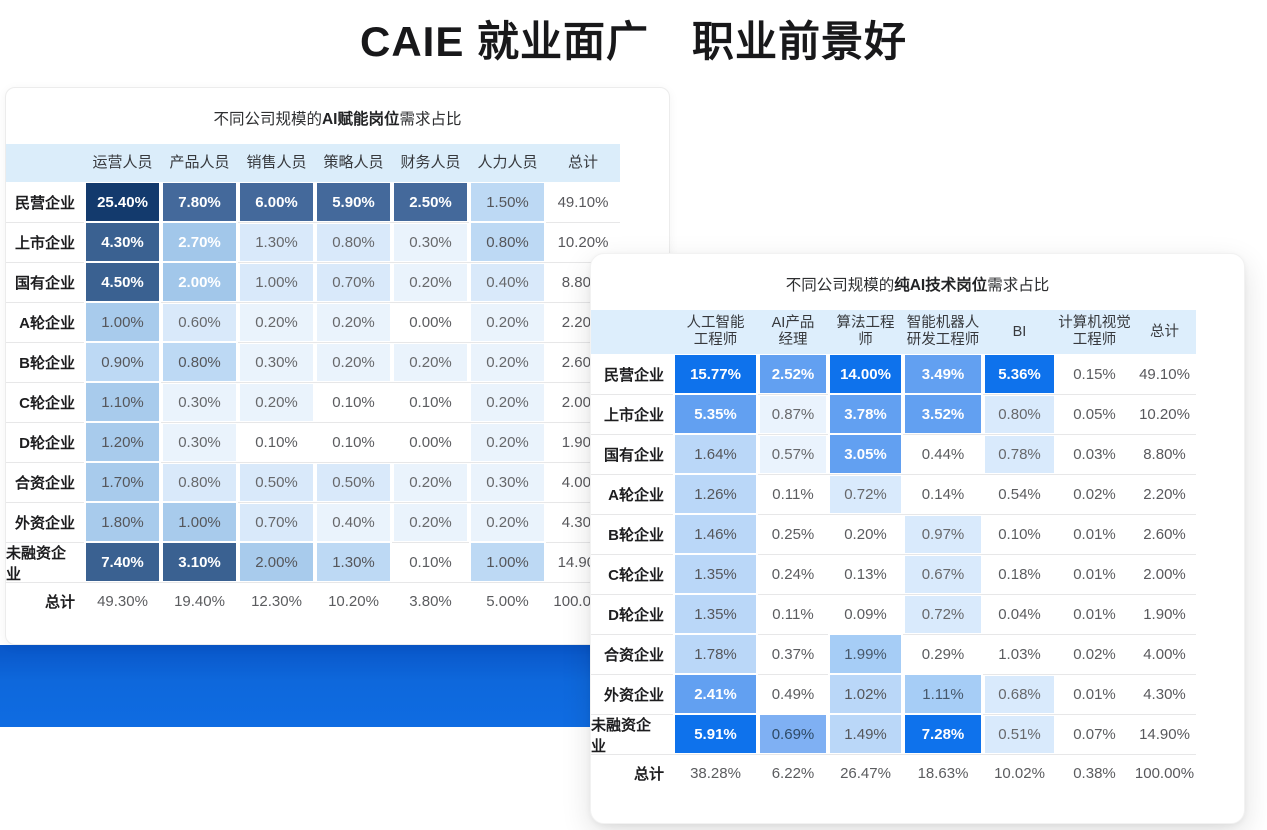  I want to click on cell-value: 15.77%, so click(715, 374).